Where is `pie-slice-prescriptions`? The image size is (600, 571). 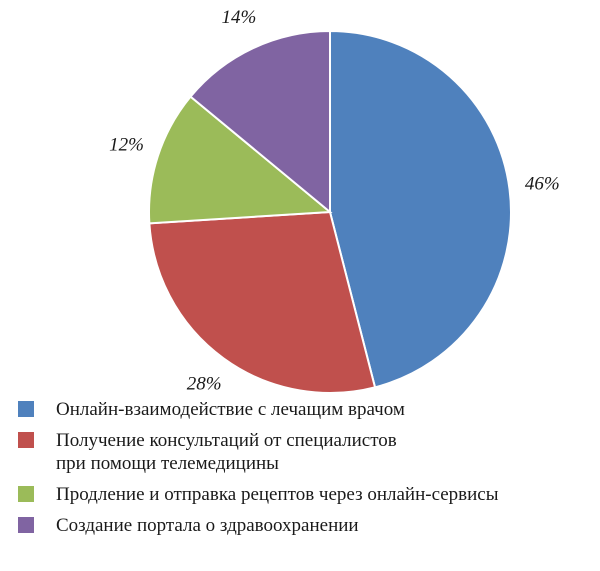 pie-slice-prescriptions is located at coordinates (240, 160).